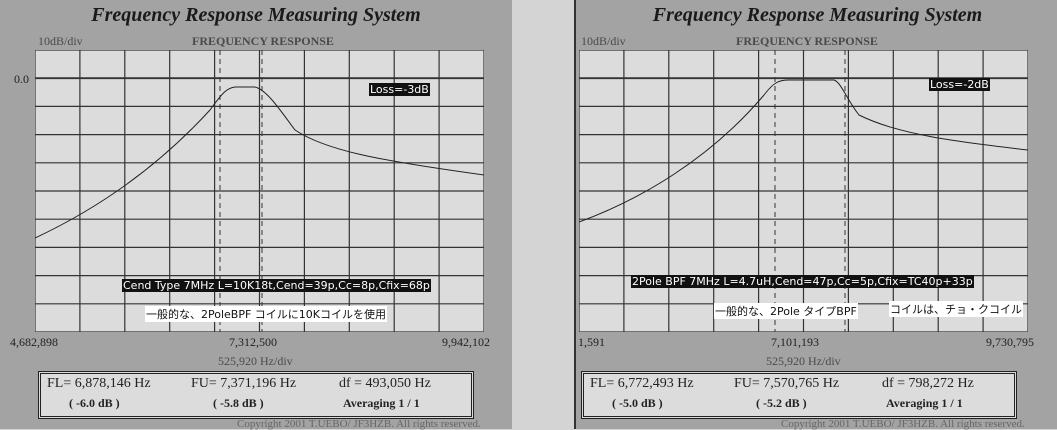 The width and height of the screenshot is (1057, 430). I want to click on fu-value: FU= 7,570,765 Hz, so click(787, 383).